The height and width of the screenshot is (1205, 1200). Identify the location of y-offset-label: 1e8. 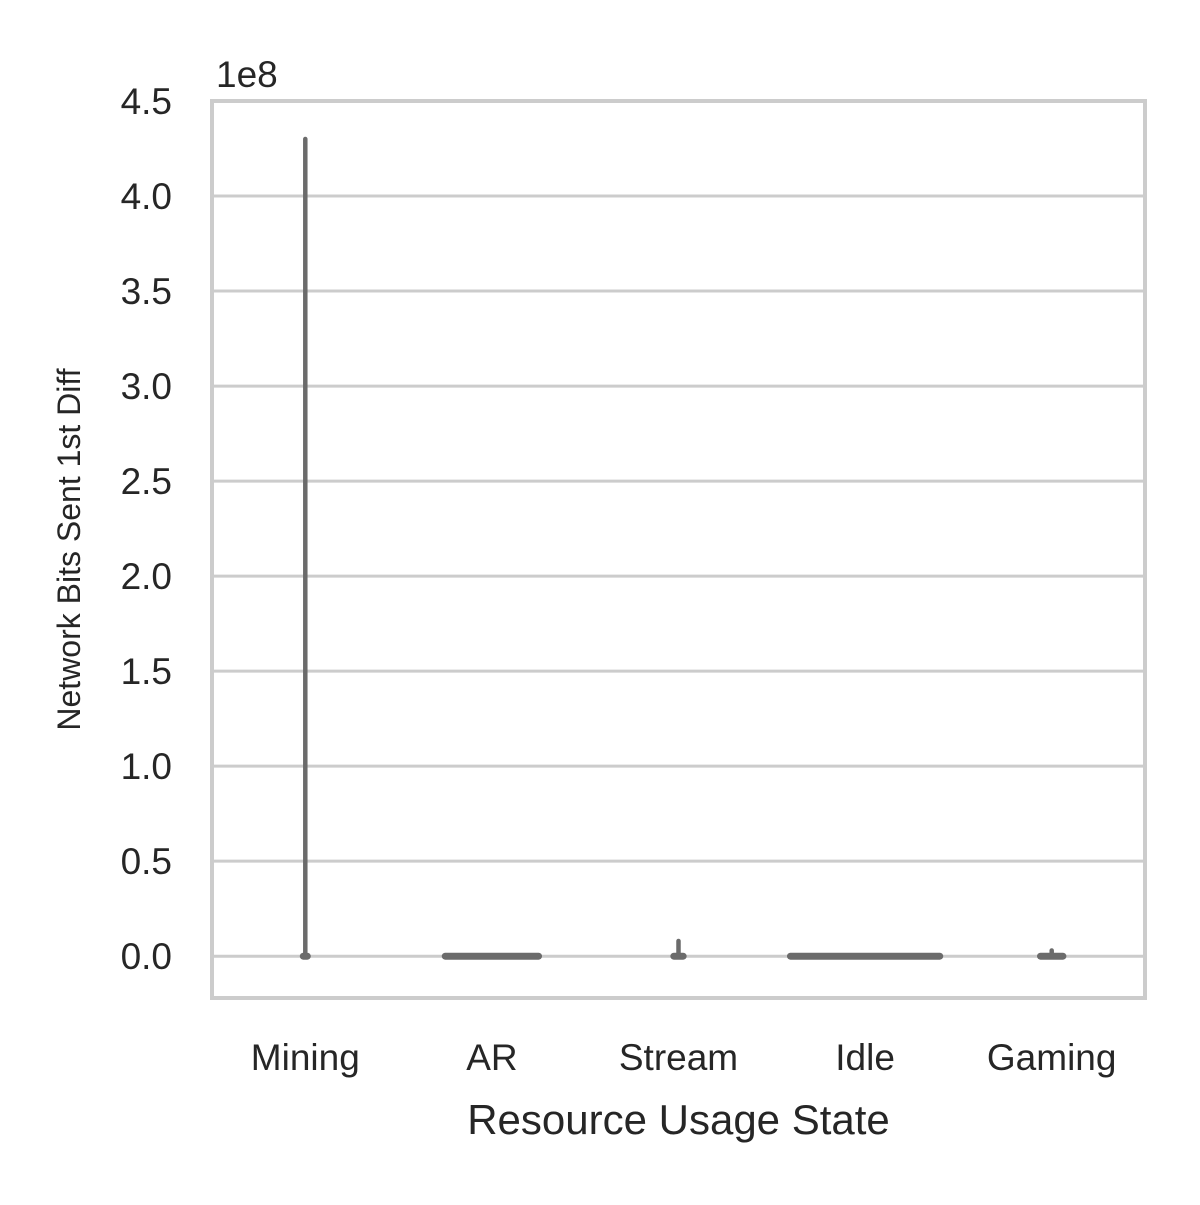
(247, 74).